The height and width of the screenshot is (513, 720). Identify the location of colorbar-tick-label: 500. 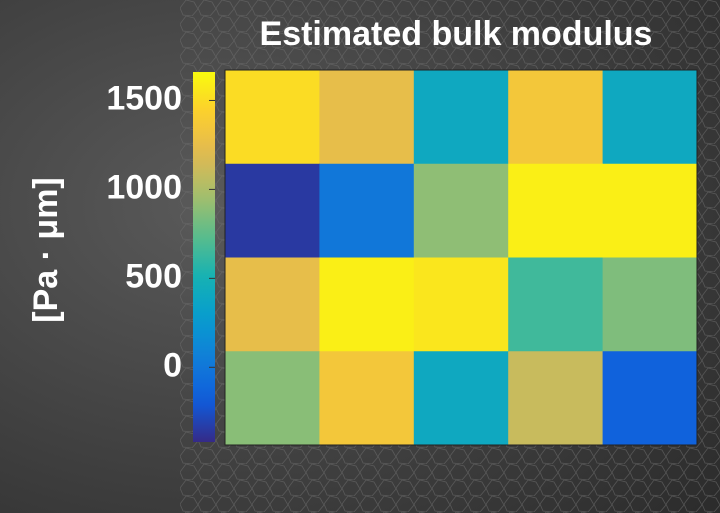
(153, 276).